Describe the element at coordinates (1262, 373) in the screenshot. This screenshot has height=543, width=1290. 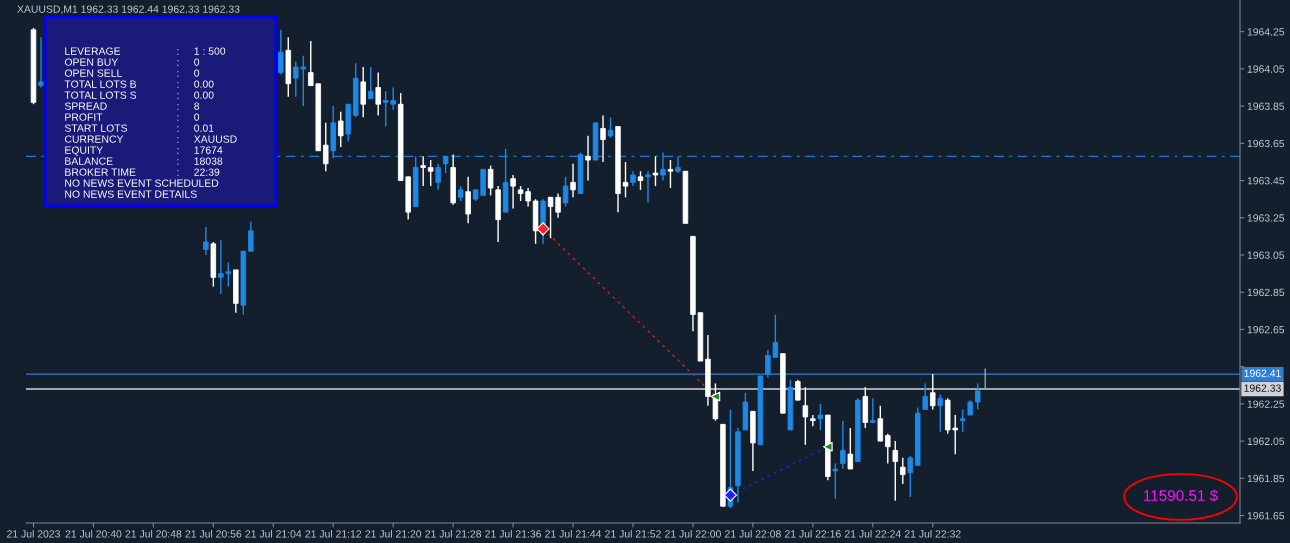
I see `ref-line-label: 1962.41` at that location.